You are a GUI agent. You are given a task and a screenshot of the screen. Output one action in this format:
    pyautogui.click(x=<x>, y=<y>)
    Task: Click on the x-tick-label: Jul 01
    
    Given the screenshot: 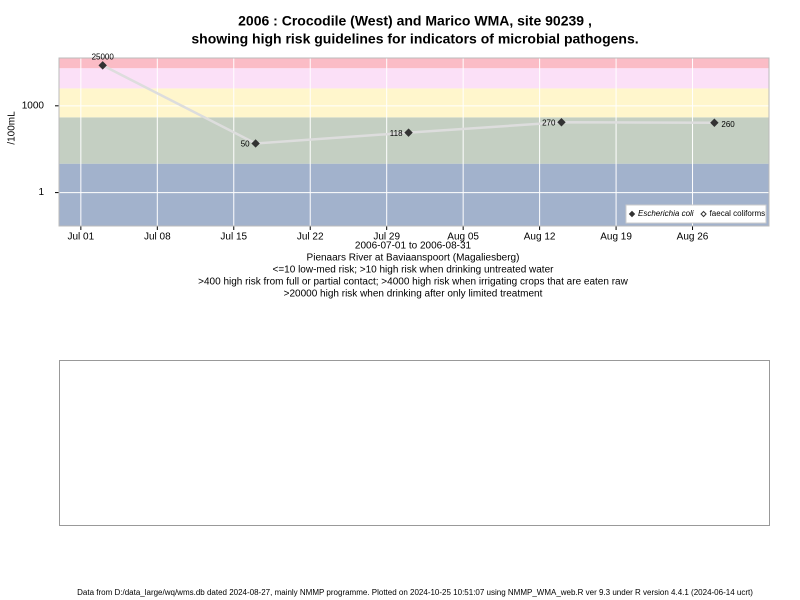 What is the action you would take?
    pyautogui.click(x=81, y=237)
    